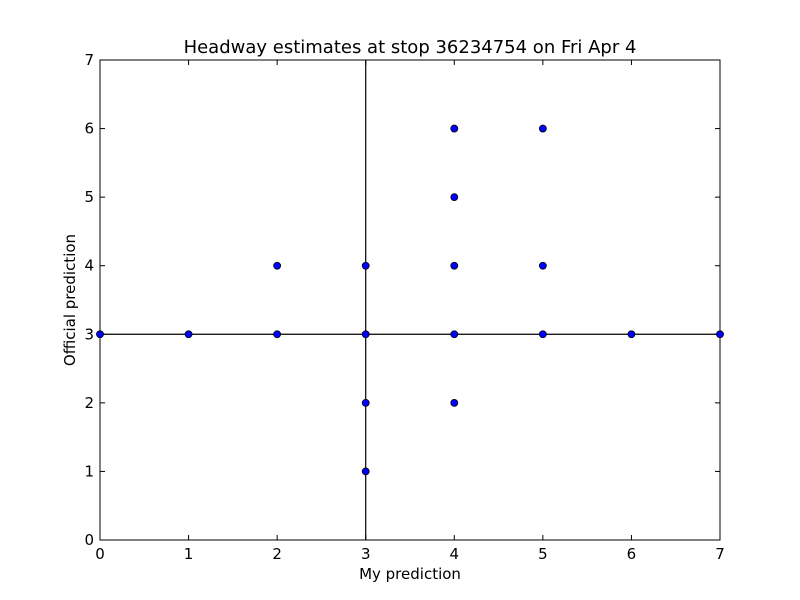 This screenshot has width=800, height=600. I want to click on y-tick-label: 3, so click(89, 334).